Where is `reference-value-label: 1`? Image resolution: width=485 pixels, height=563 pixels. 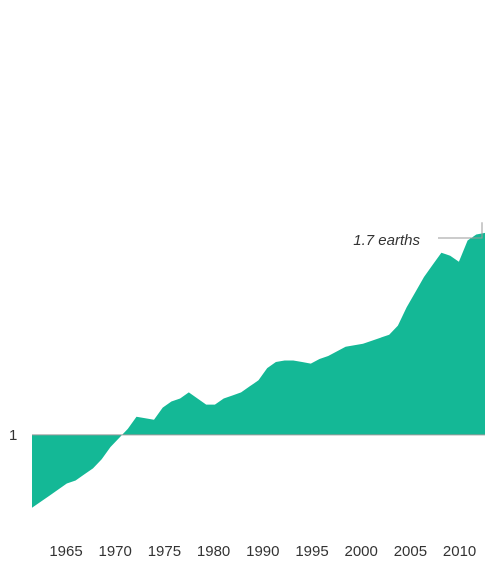
reference-value-label: 1 is located at coordinates (13, 435).